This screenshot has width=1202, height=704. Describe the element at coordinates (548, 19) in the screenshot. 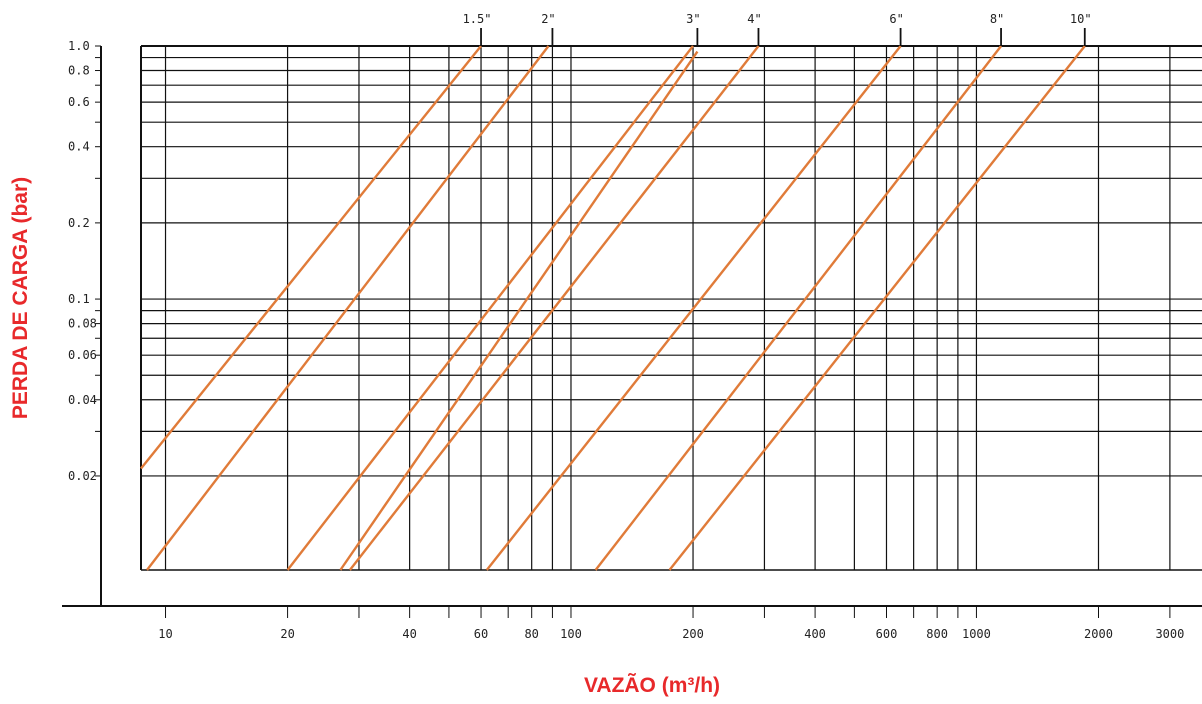

I see `size-label: 2"` at that location.